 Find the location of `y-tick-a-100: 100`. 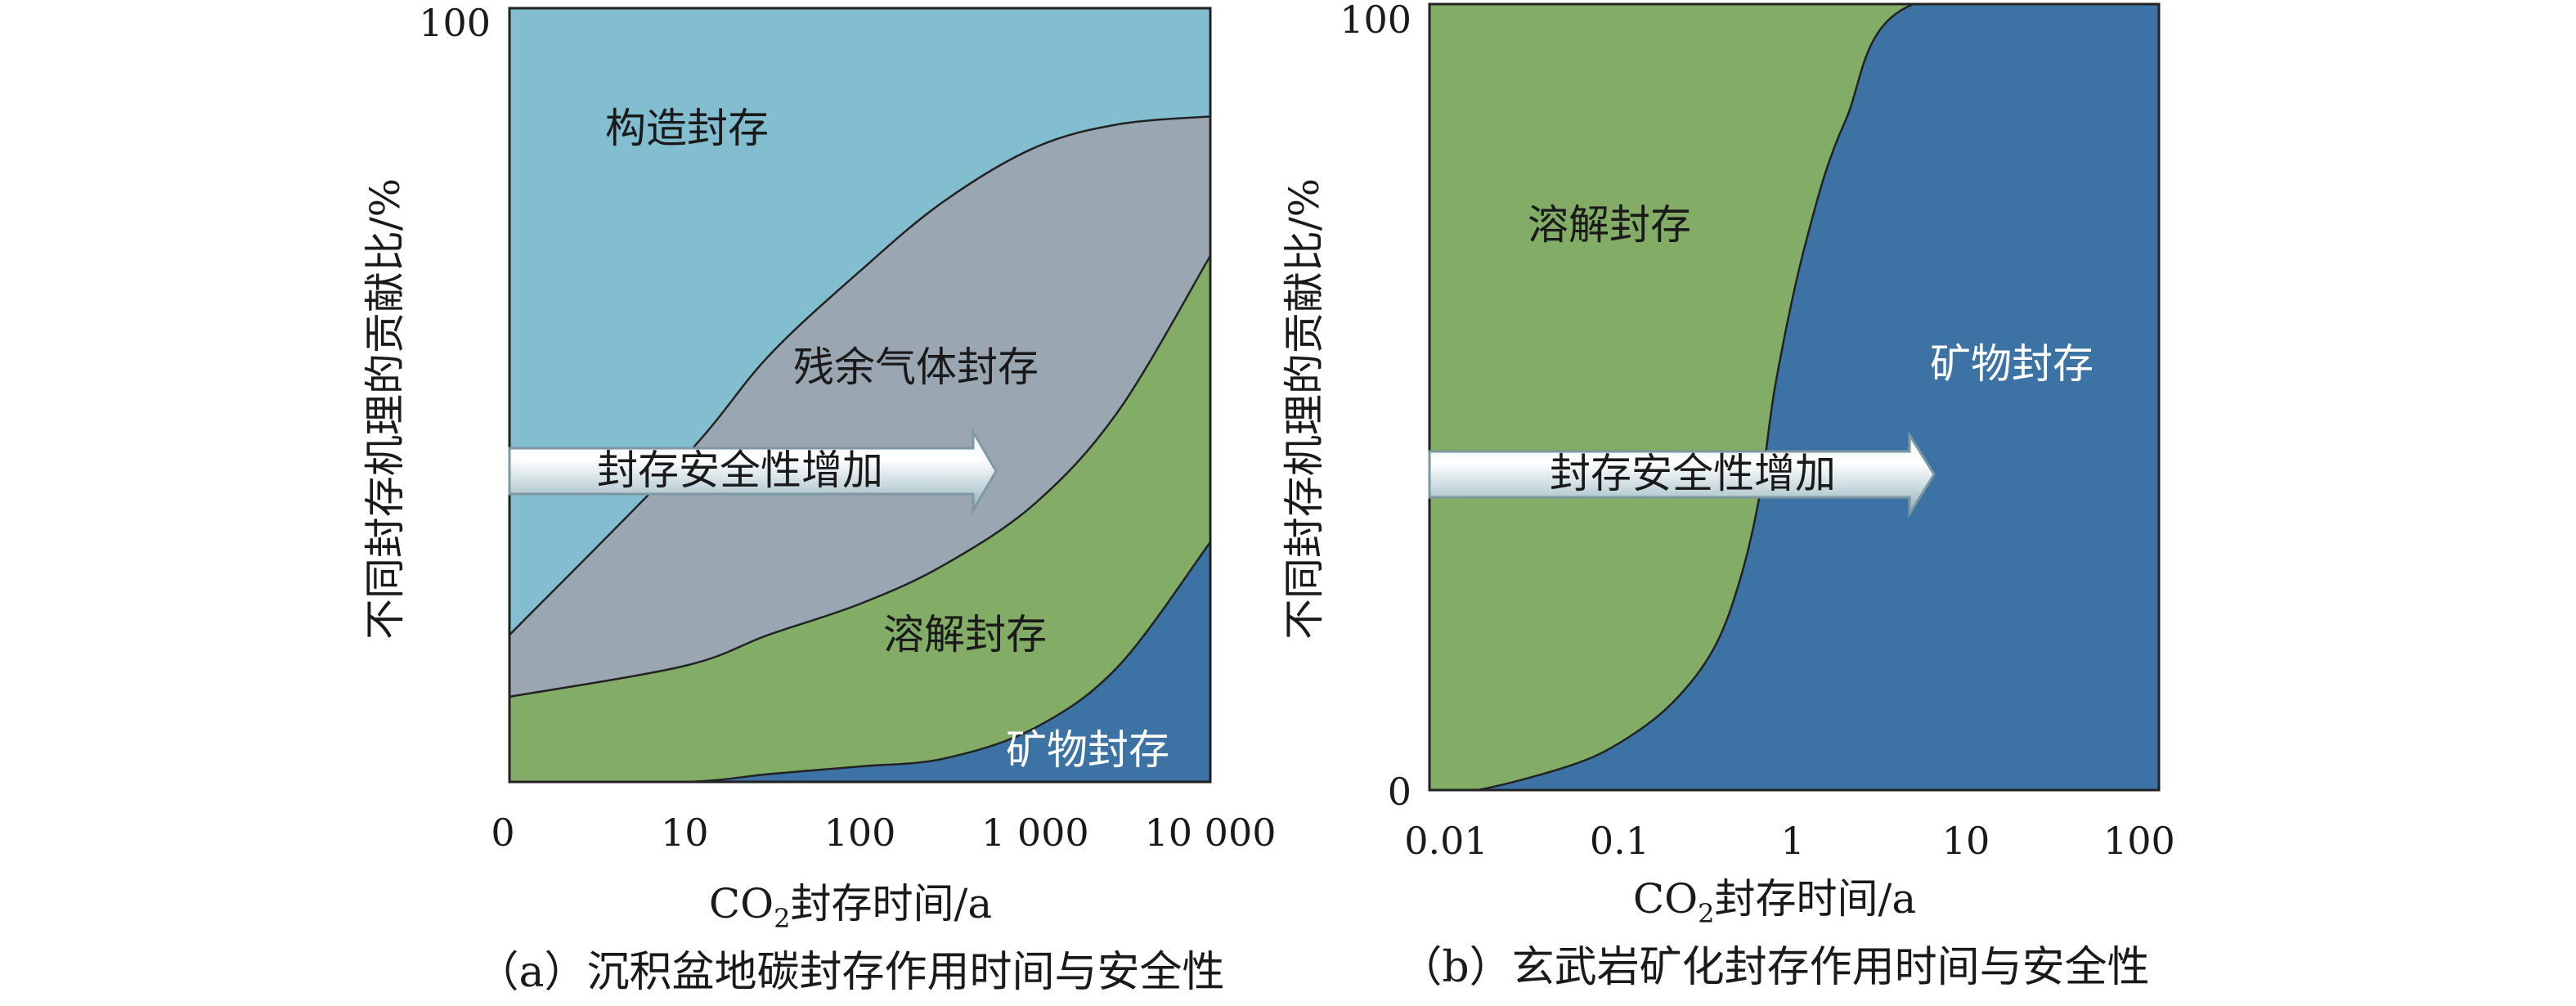

y-tick-a-100: 100 is located at coordinates (455, 23).